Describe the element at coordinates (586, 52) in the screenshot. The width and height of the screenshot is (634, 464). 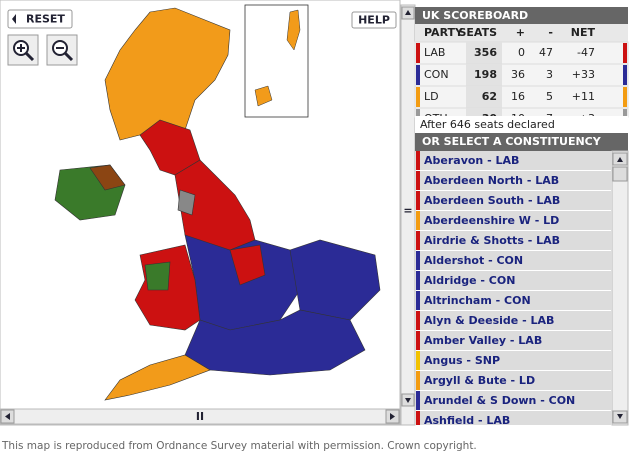
I see `score-net: -47` at that location.